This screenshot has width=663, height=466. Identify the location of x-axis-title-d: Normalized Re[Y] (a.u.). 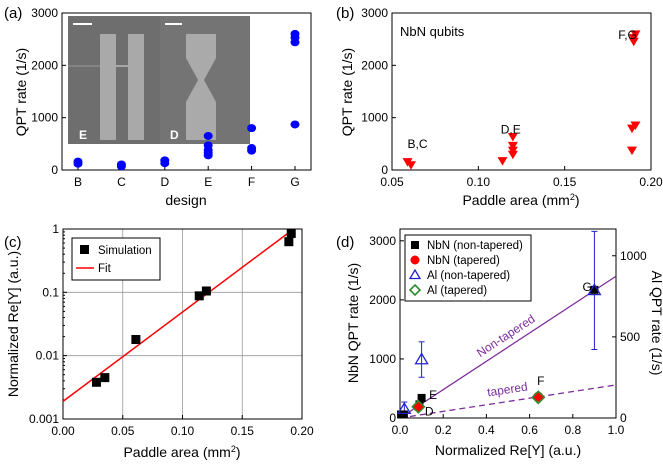
(508, 450).